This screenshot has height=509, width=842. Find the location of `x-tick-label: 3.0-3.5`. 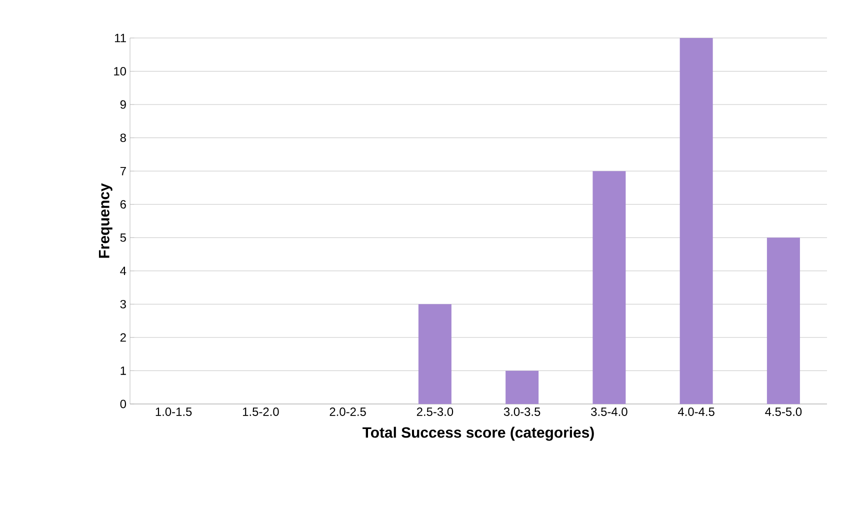

x-tick-label: 3.0-3.5 is located at coordinates (522, 412).